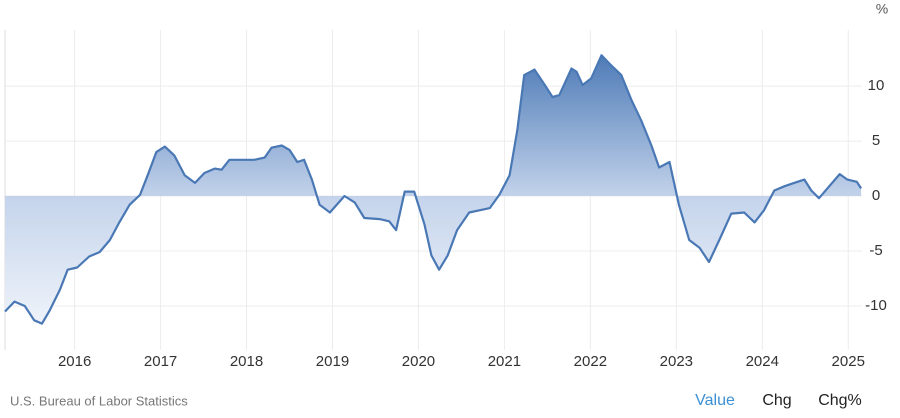  Describe the element at coordinates (848, 361) in the screenshot. I see `x-tick-label: 2025` at that location.